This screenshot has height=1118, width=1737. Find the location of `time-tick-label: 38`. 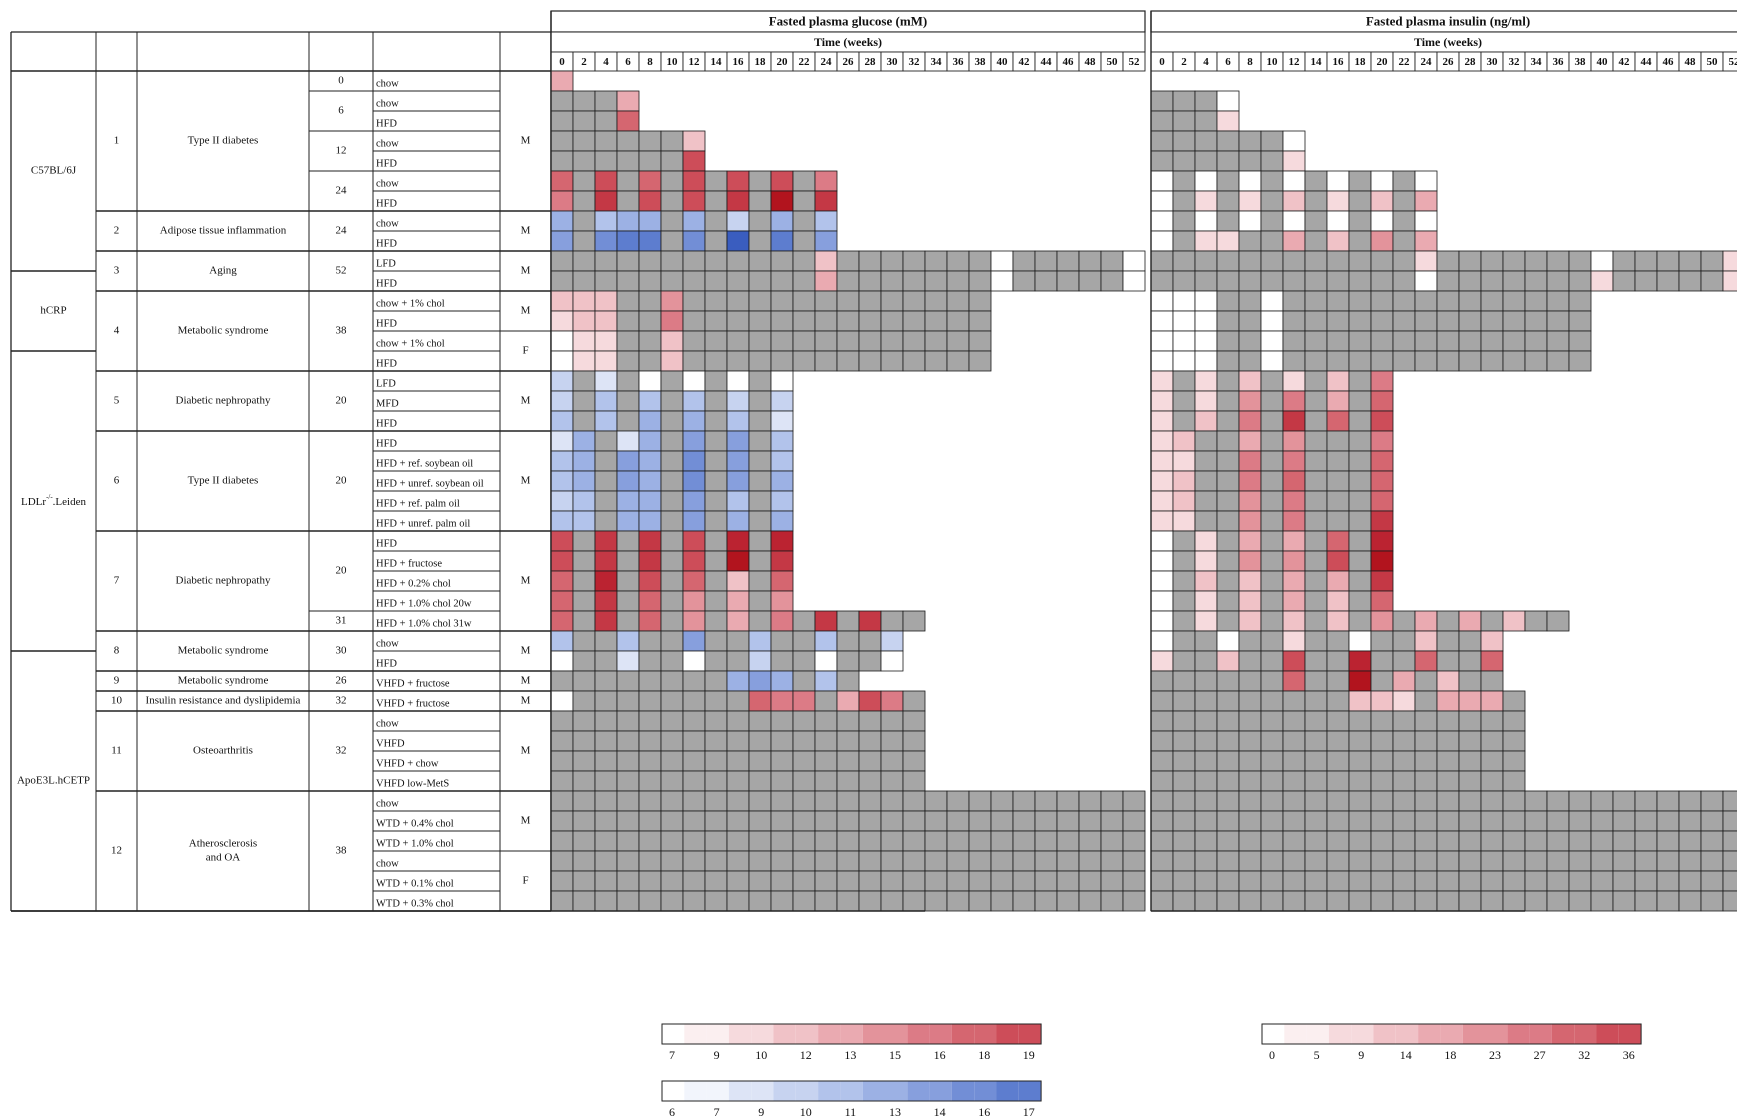

time-tick-label: 38 is located at coordinates (1581, 62).